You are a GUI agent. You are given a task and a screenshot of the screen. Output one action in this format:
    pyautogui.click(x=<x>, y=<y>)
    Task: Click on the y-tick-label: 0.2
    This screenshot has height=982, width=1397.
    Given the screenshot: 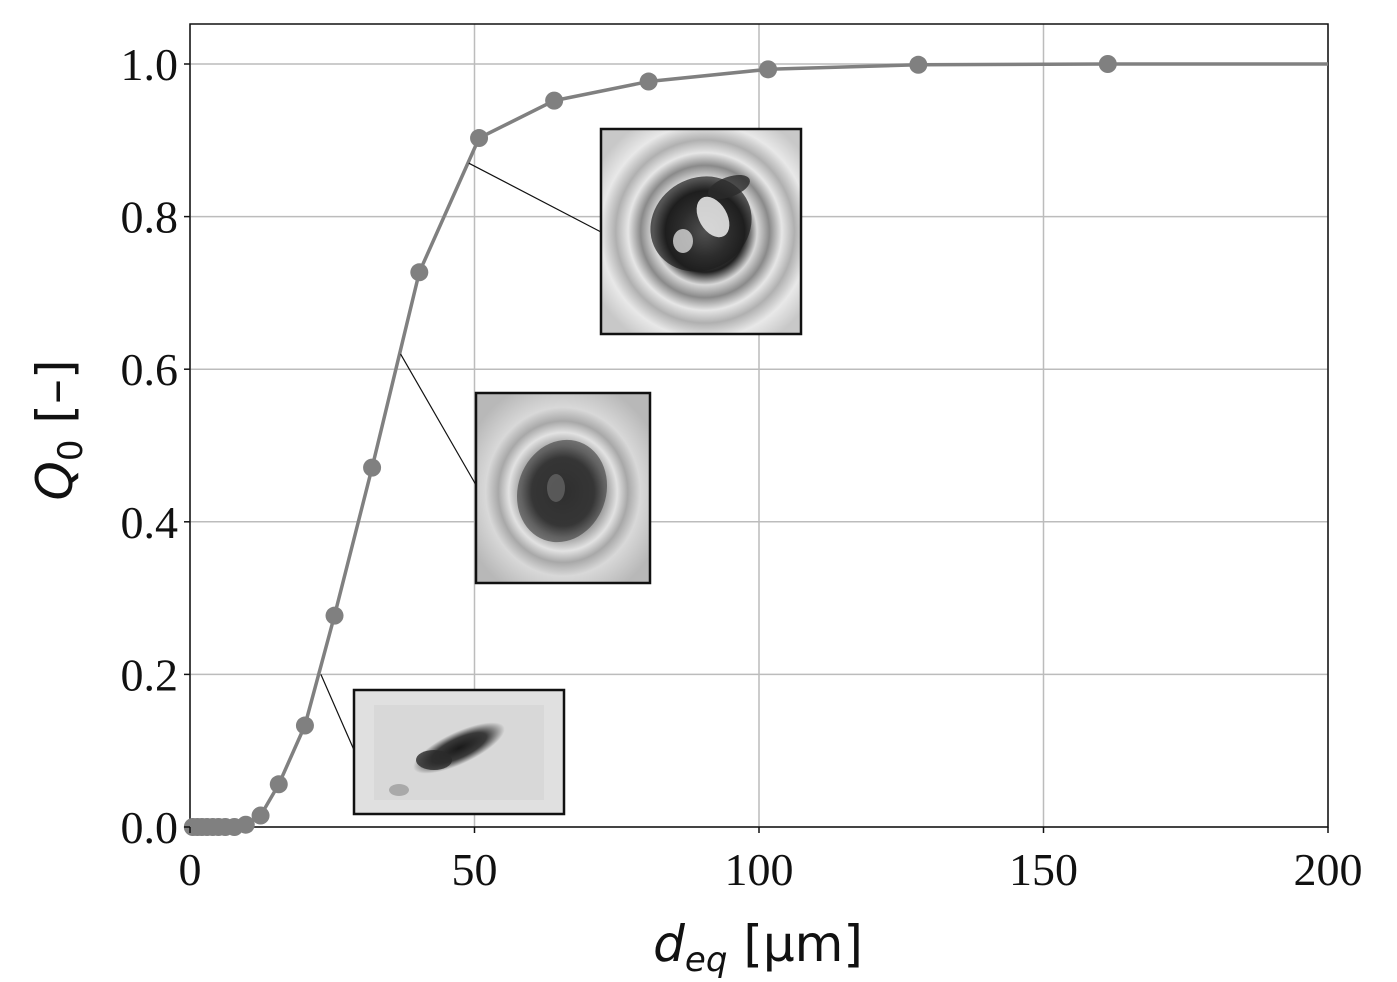 What is the action you would take?
    pyautogui.click(x=150, y=674)
    